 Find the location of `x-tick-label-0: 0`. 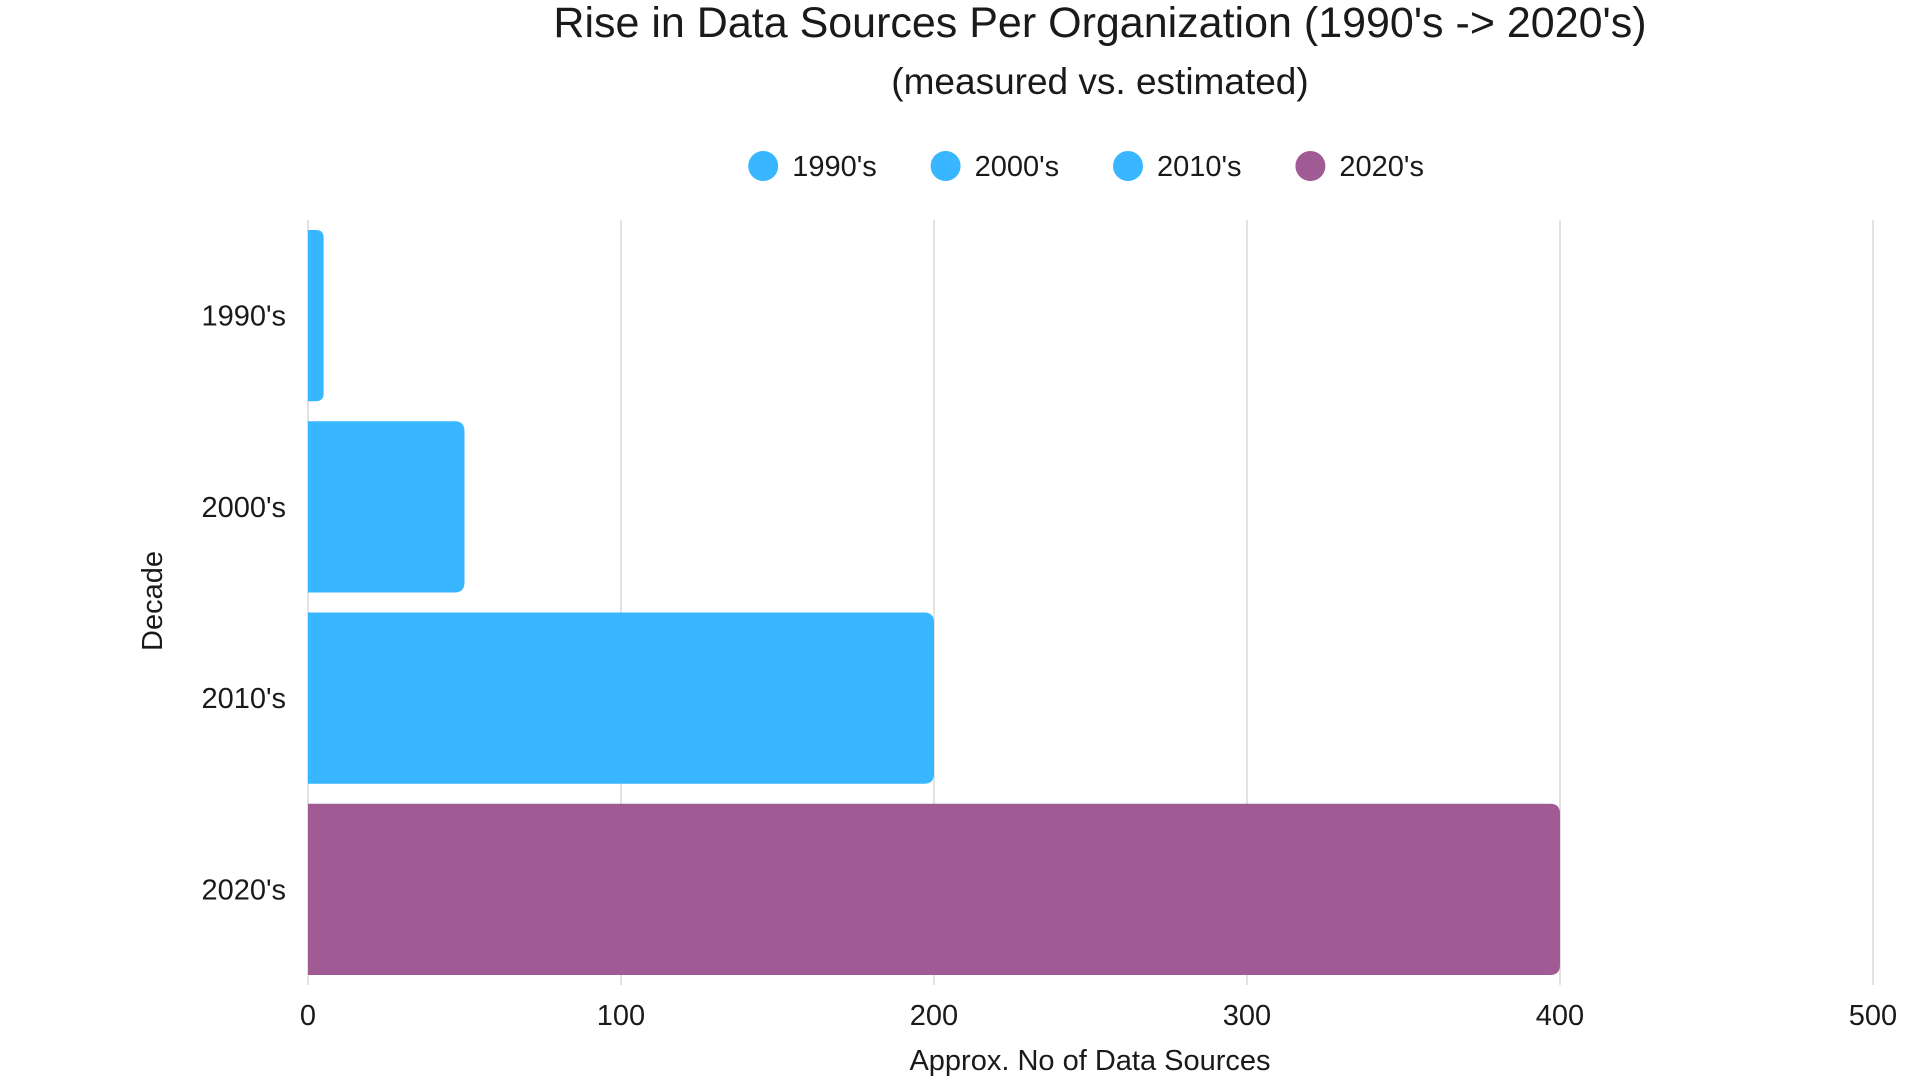

x-tick-label-0: 0 is located at coordinates (308, 1016).